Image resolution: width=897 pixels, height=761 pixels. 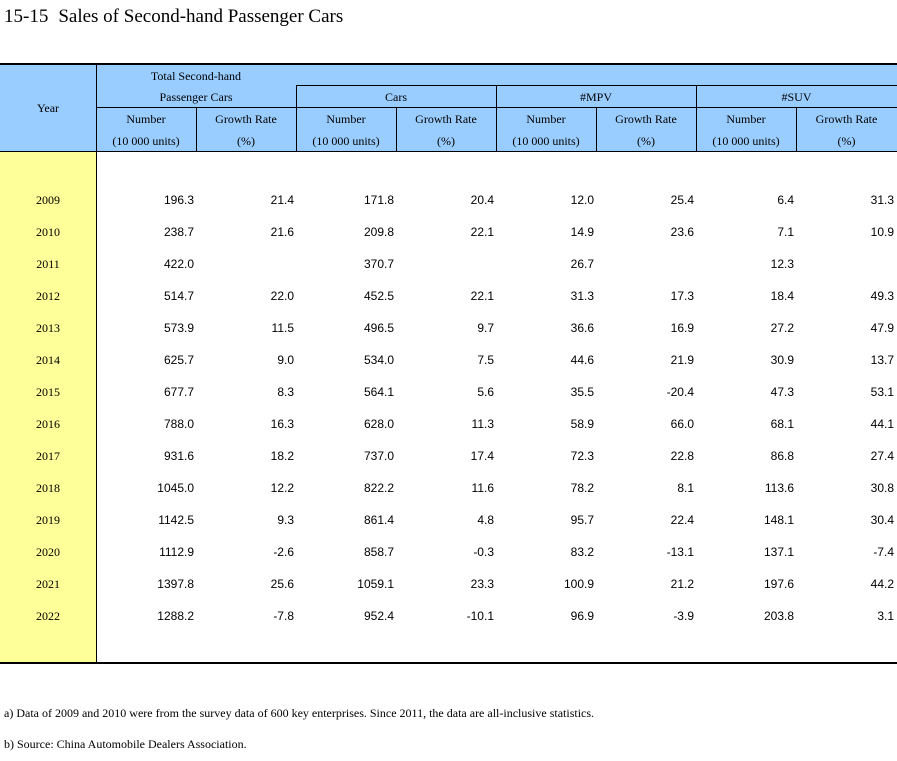 What do you see at coordinates (482, 584) in the screenshot?
I see `cell-cars-gr: 23.3` at bounding box center [482, 584].